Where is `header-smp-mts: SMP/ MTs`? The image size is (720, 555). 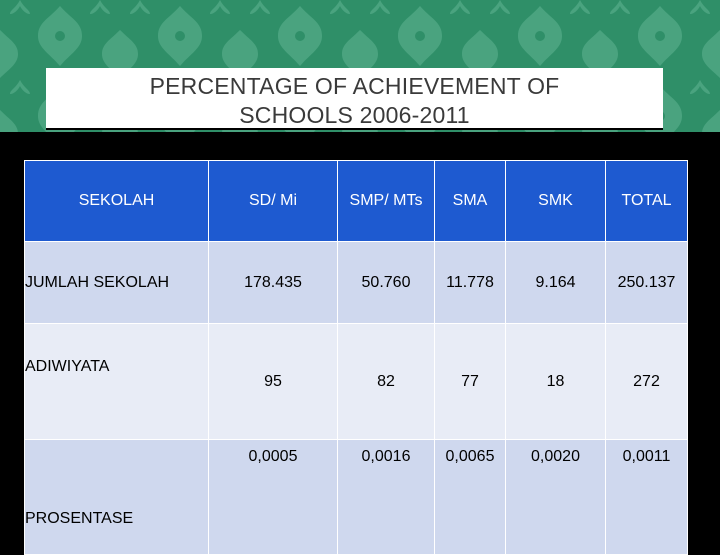 header-smp-mts: SMP/ MTs is located at coordinates (386, 201).